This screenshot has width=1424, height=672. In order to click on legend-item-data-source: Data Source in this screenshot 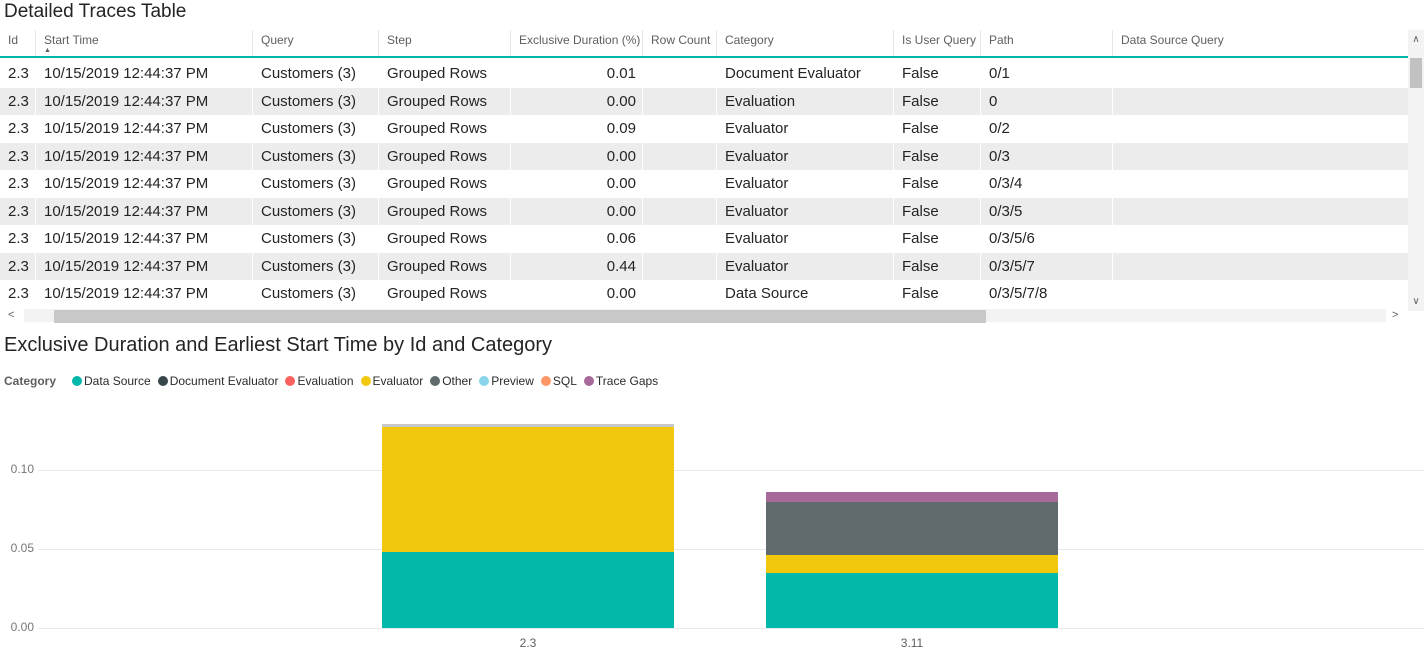, I will do `click(111, 381)`.